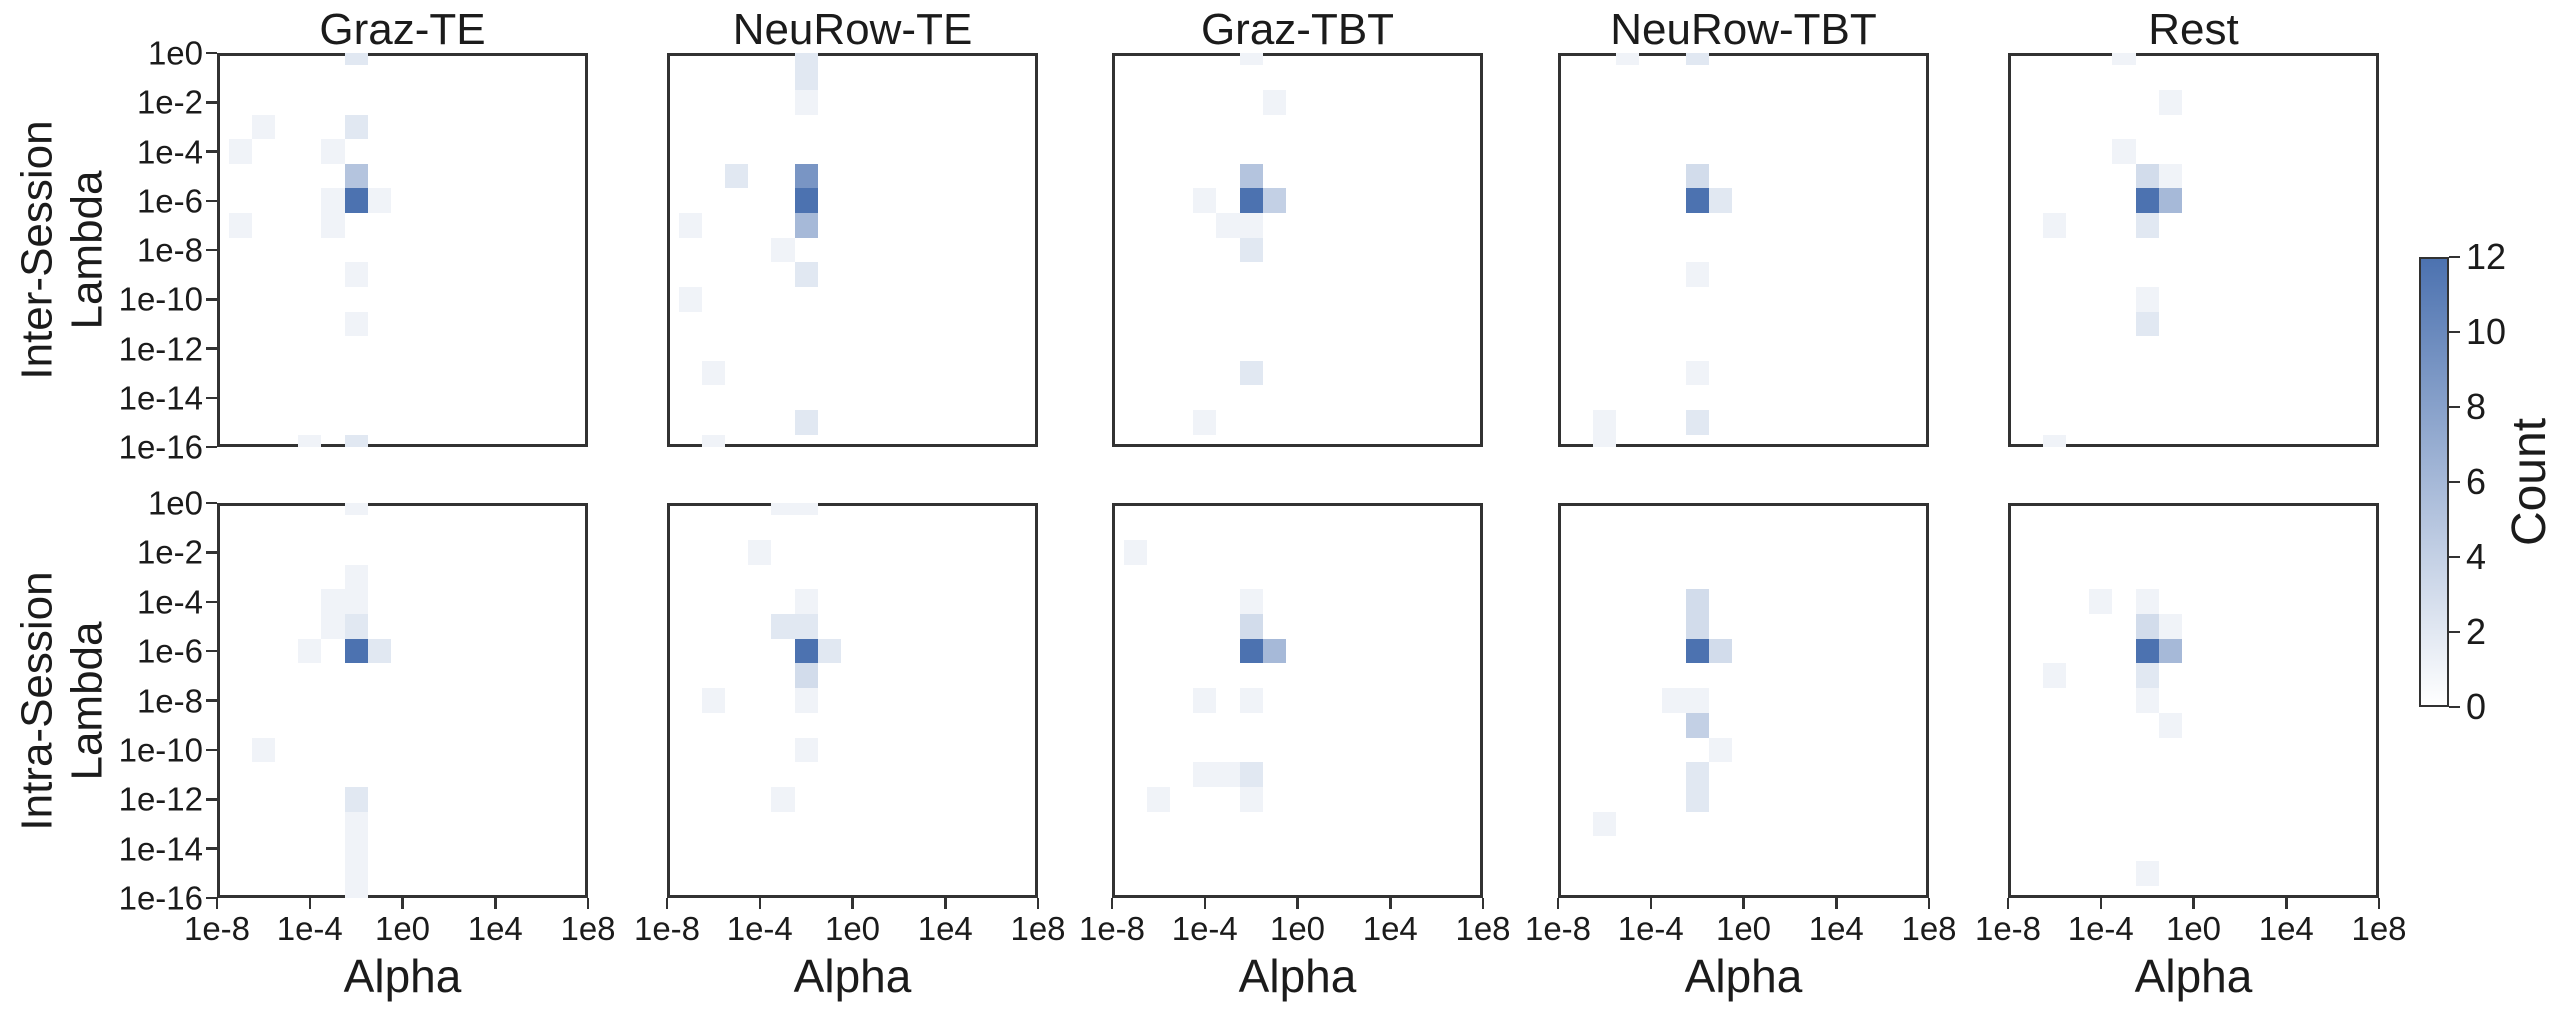  What do you see at coordinates (2486, 331) in the screenshot?
I see `colorbar-tick-label: 10` at bounding box center [2486, 331].